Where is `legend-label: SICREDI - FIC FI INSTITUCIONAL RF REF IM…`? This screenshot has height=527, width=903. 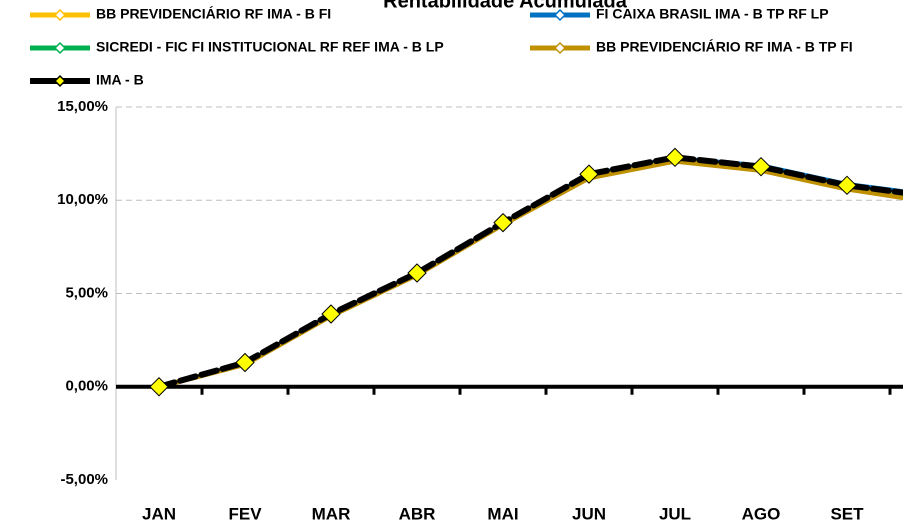
legend-label: SICREDI - FIC FI INSTITUCIONAL RF REF IM… is located at coordinates (270, 47).